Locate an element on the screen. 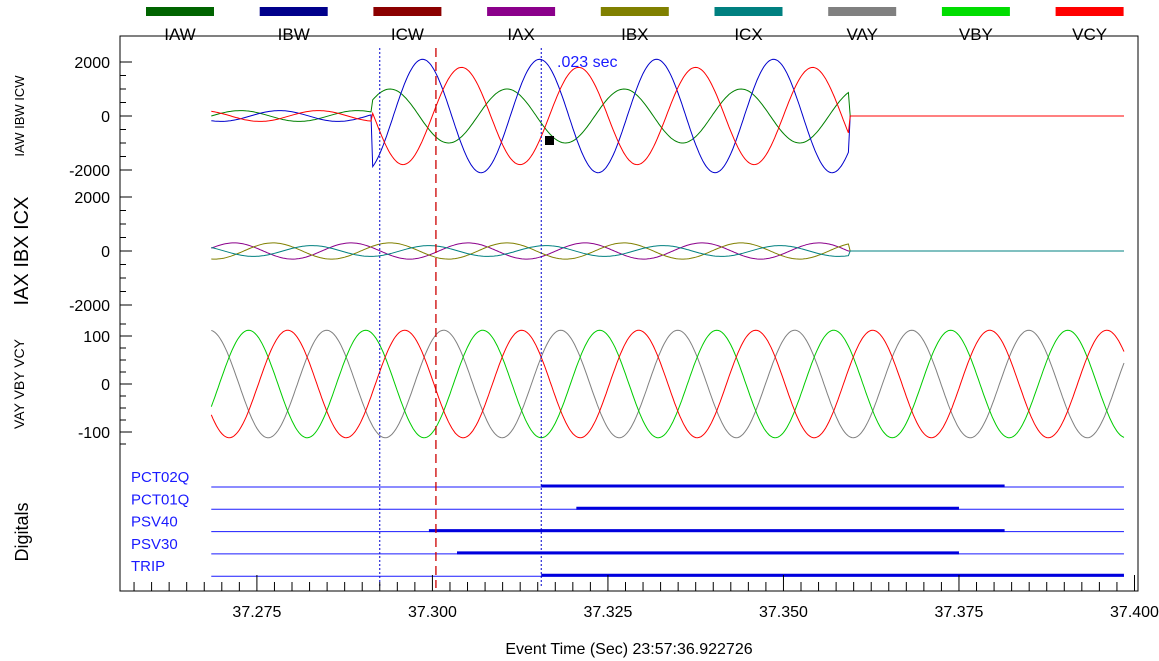 This screenshot has width=1159, height=661. legend-swatch-ibx is located at coordinates (634, 11).